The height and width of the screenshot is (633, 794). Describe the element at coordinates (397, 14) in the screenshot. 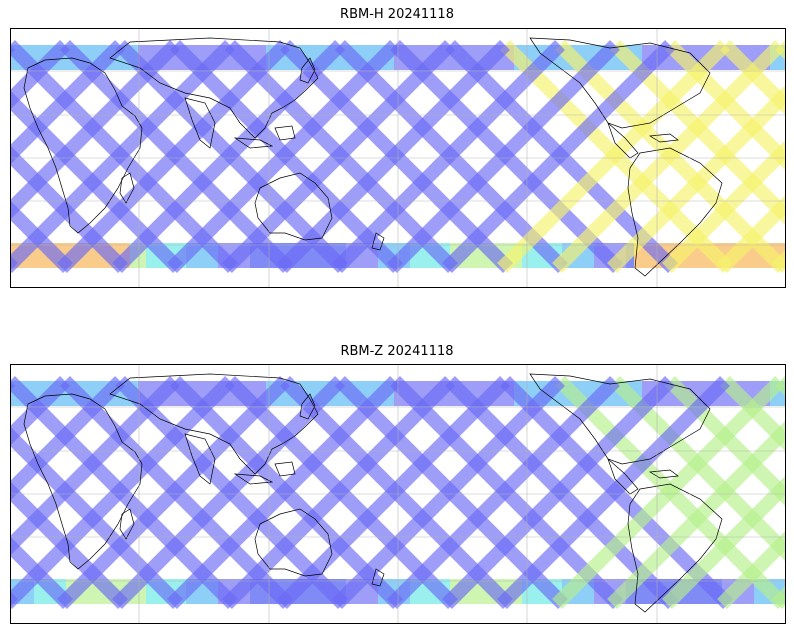

I see `panel-title: RBM-H 20241118` at that location.